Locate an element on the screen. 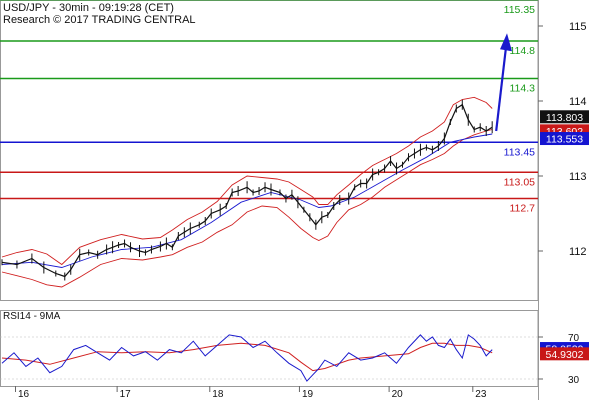  rsi-tag-label: 54.9302 is located at coordinates (565, 355).